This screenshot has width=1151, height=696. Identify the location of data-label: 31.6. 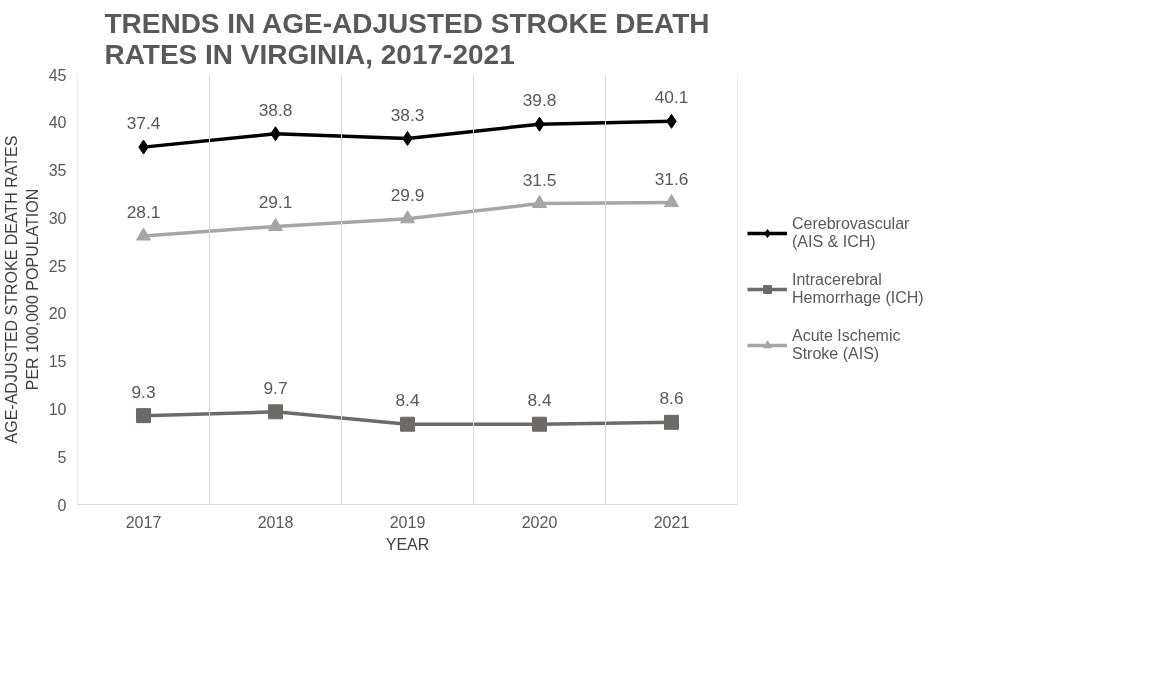
(671, 178).